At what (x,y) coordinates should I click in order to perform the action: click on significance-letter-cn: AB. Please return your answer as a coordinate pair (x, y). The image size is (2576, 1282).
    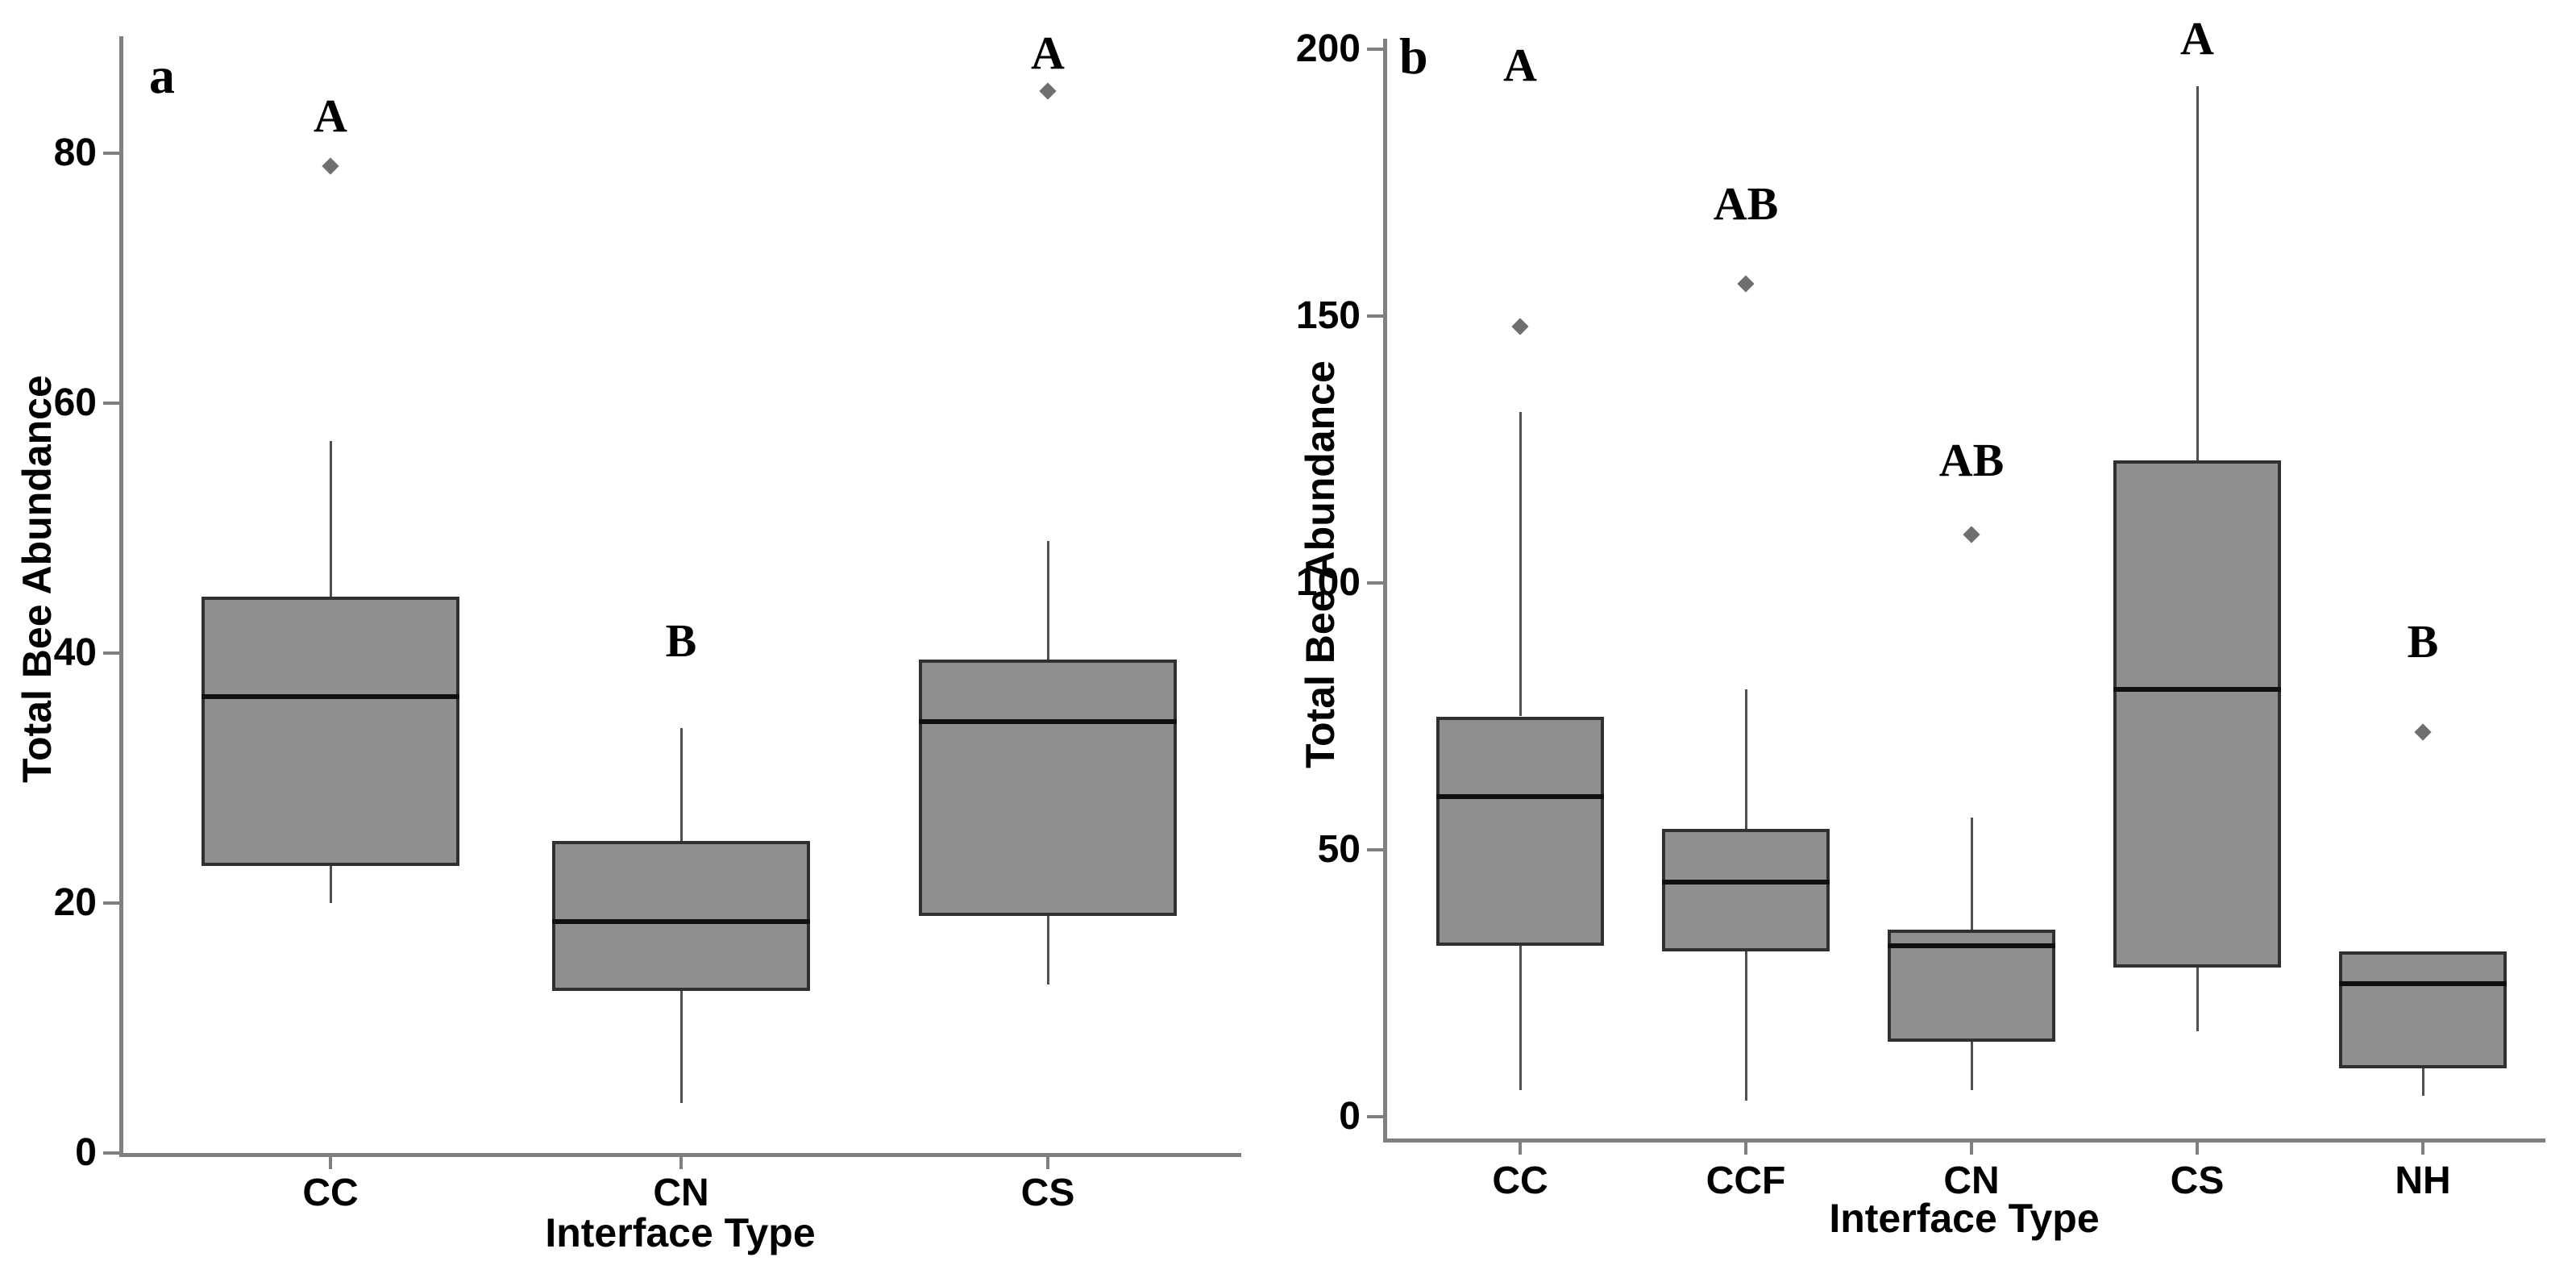
    Looking at the image, I should click on (1971, 460).